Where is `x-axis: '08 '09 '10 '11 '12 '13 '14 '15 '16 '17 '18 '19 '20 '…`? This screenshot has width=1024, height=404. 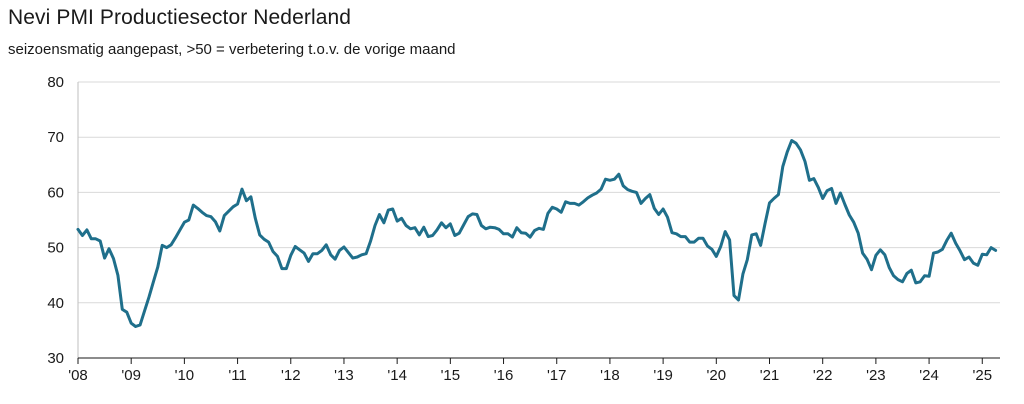
x-axis: '08 '09 '10 '11 '12 '13 '14 '15 '16 '17 '18 '19 '20 '… is located at coordinates (530, 371).